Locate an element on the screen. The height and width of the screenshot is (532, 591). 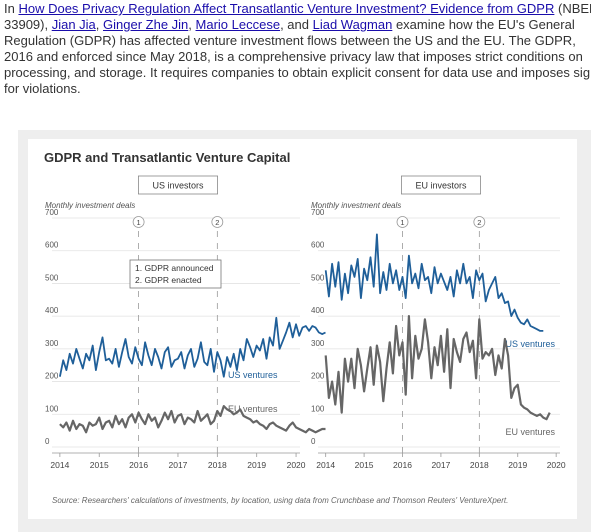
intro-line-6: for violations. is located at coordinates (42, 88).